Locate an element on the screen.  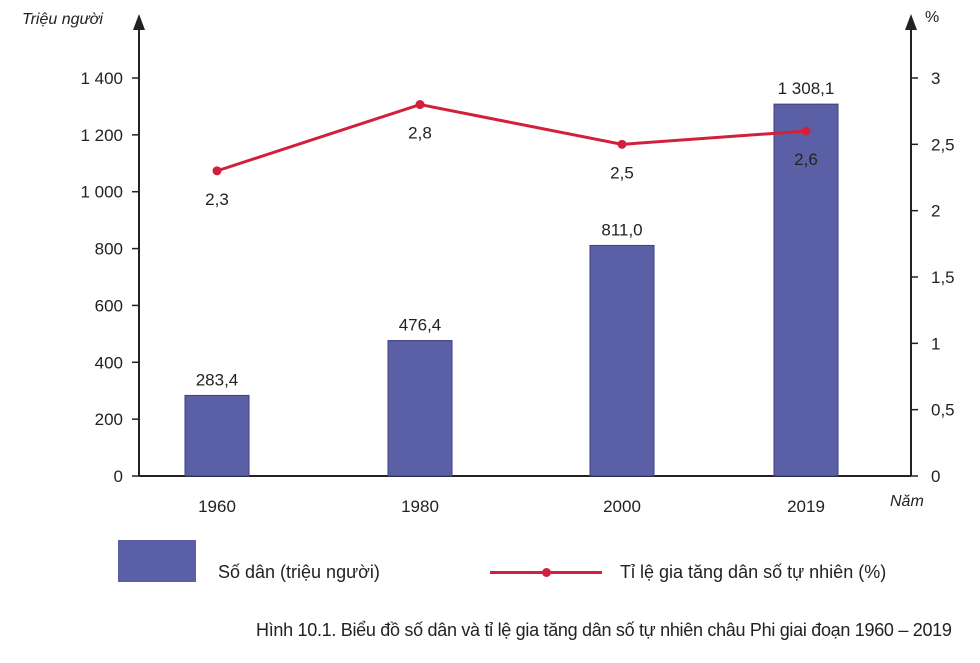
legend-bar-swatch is located at coordinates (157, 561).